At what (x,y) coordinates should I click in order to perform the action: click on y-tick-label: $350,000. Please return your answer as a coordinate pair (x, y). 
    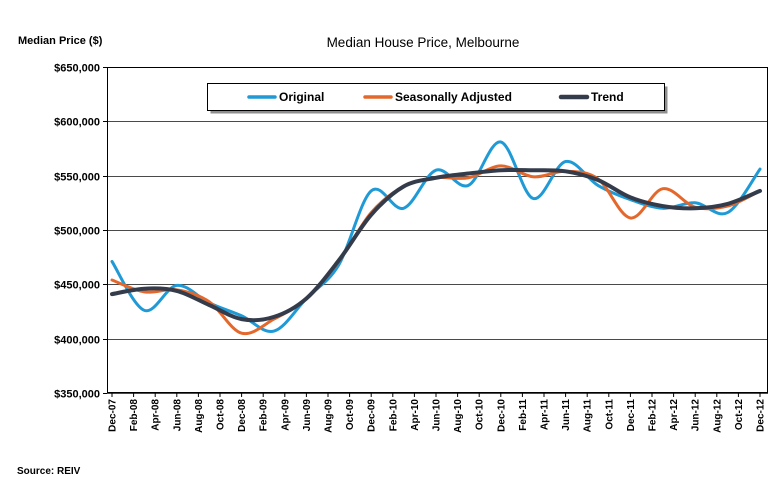
    Looking at the image, I should click on (77, 395).